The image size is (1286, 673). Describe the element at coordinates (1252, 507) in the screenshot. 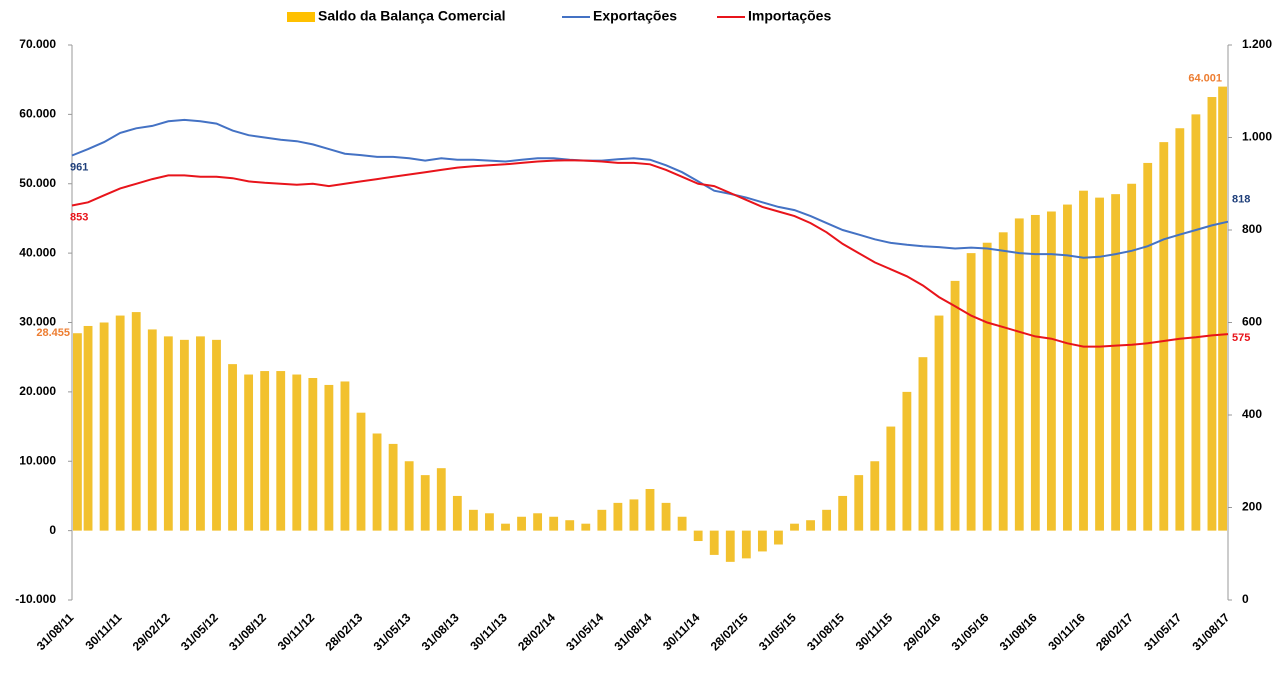

I see `y2-tick-label: 200` at that location.